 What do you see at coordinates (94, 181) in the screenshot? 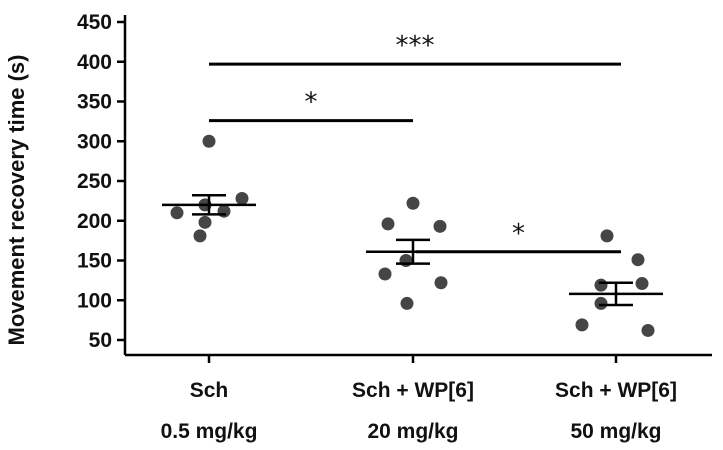
I see `y-tick-label: 250` at bounding box center [94, 181].